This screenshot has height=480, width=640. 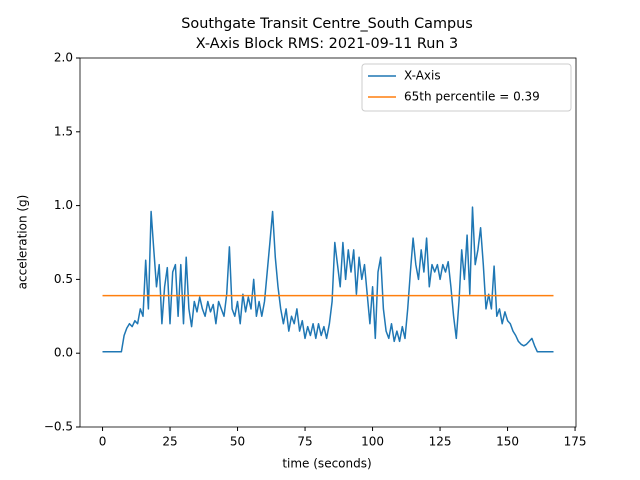 I want to click on x-axis-label: time (seconds), so click(x=326, y=464).